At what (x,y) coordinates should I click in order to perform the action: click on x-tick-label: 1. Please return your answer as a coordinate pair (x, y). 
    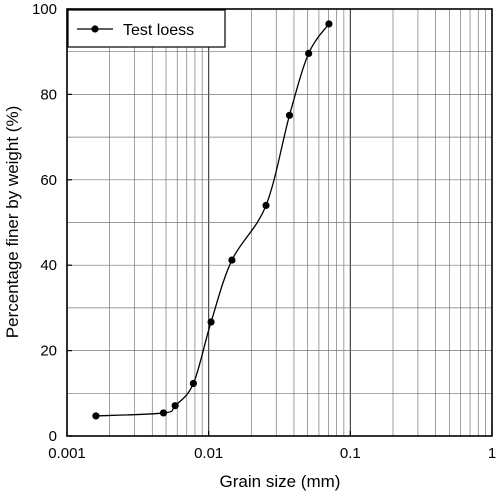
    Looking at the image, I should click on (492, 453).